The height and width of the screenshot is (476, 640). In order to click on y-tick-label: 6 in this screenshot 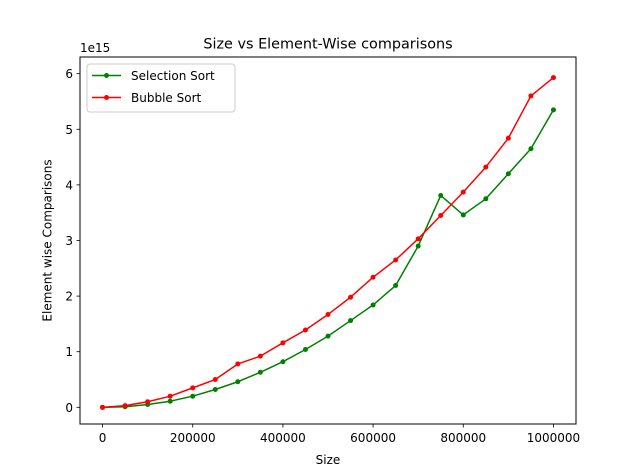, I will do `click(69, 74)`.